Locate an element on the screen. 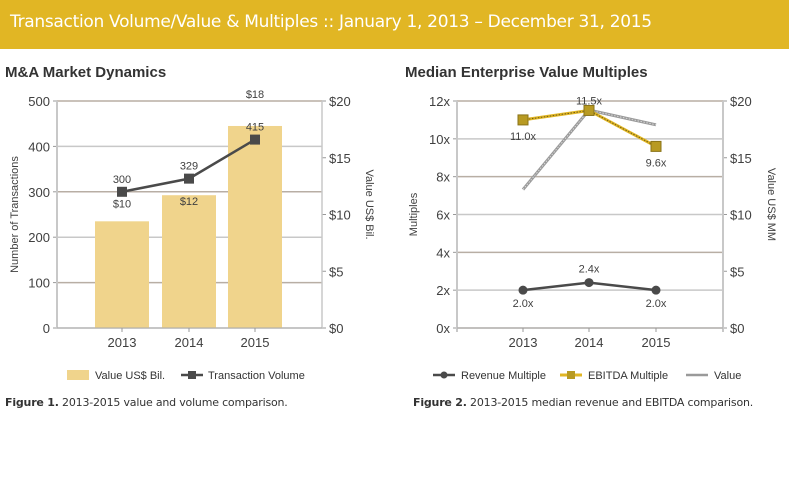  y-tick-label: 2x is located at coordinates (443, 290).